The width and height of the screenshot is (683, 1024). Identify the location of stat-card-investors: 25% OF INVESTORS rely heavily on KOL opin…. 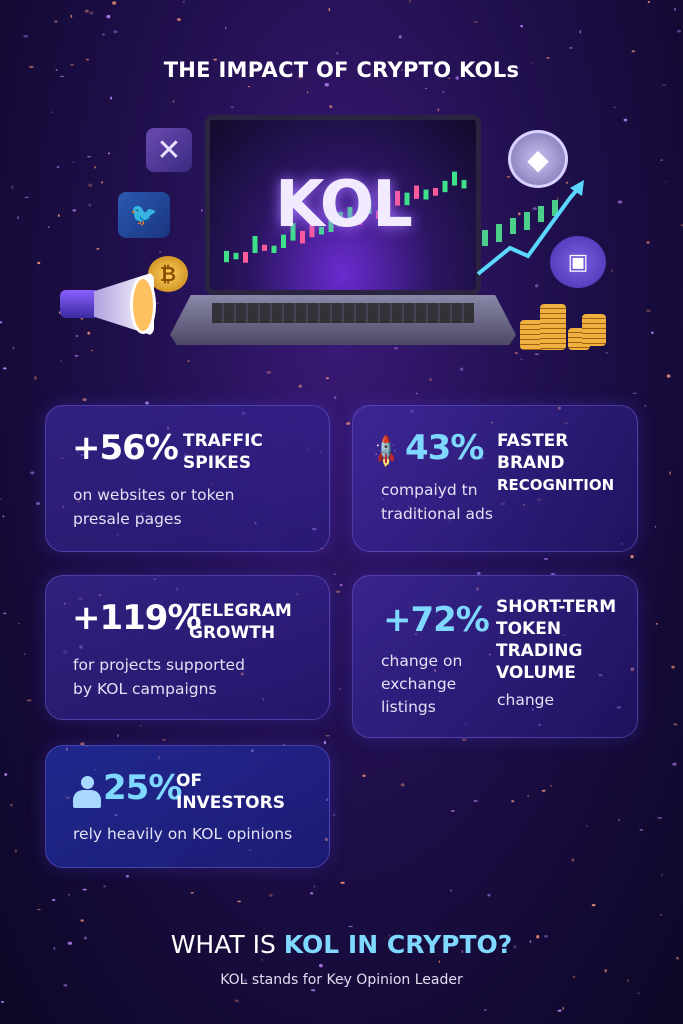
(187, 806).